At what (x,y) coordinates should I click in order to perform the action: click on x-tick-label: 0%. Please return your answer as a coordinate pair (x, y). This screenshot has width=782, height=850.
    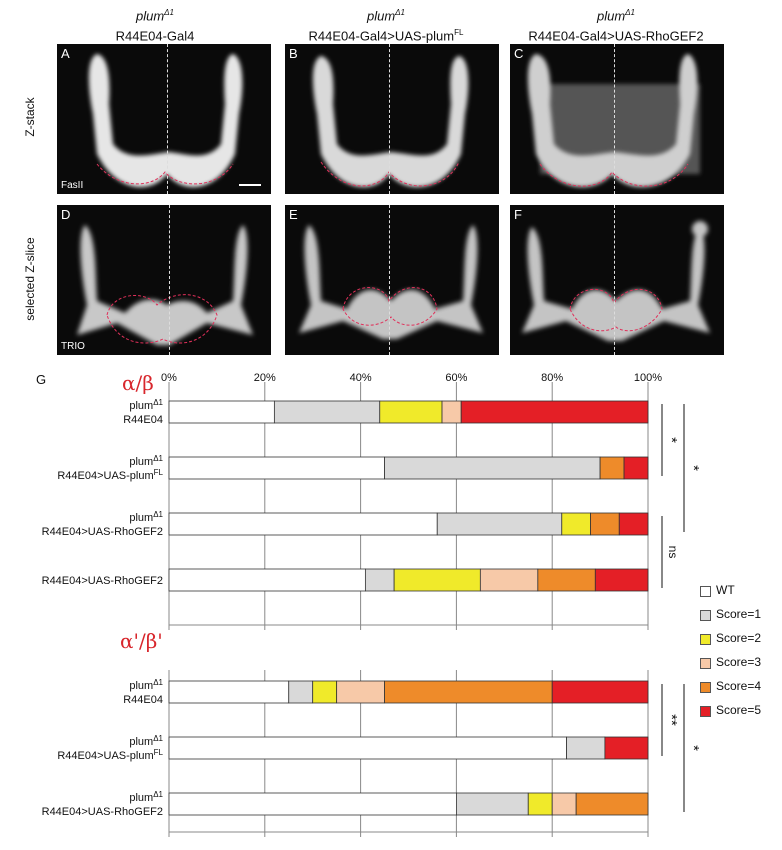
    Looking at the image, I should click on (169, 378).